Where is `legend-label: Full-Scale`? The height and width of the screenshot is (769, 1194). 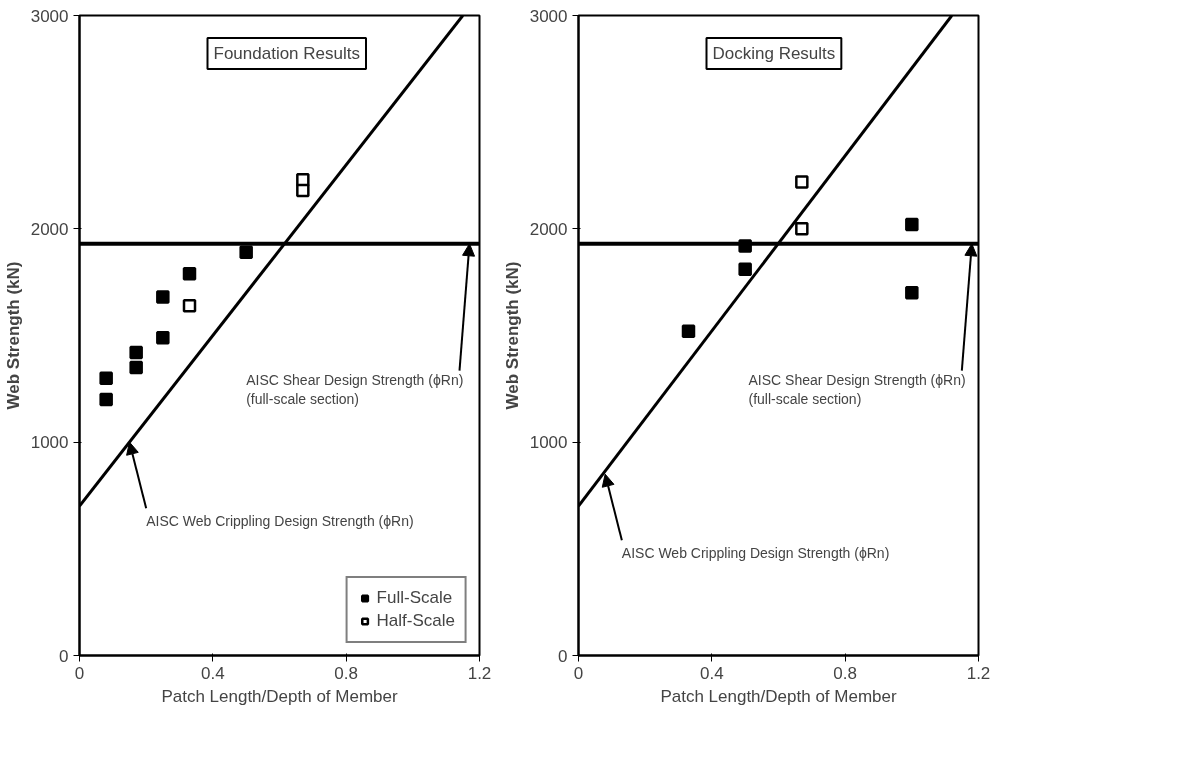 legend-label: Full-Scale is located at coordinates (414, 598).